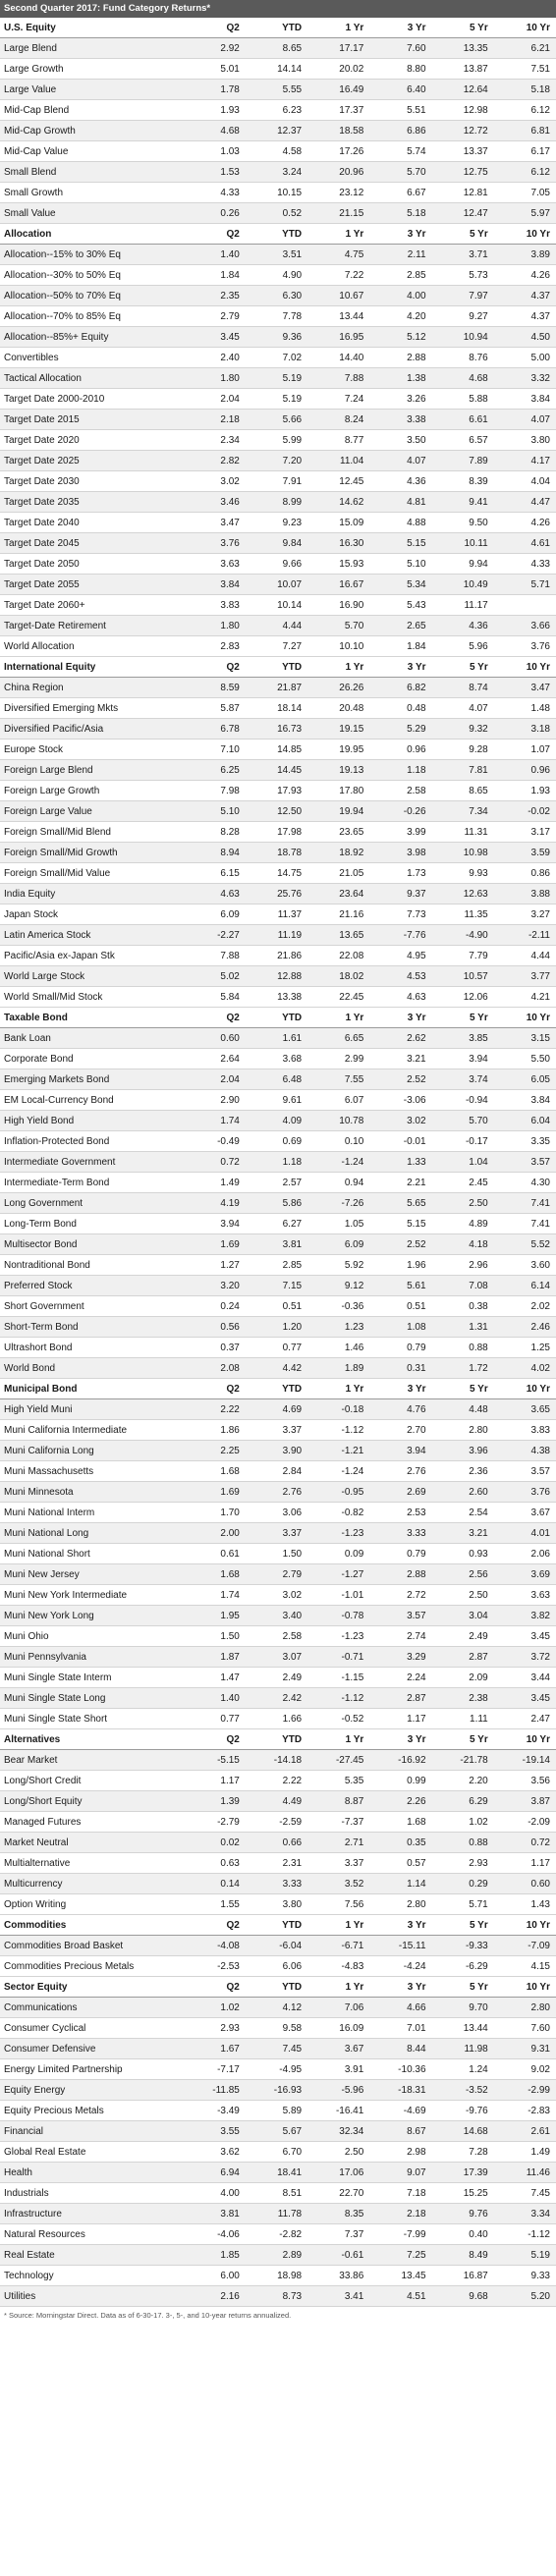  What do you see at coordinates (339, 2028) in the screenshot?
I see `return-value: 16.09` at bounding box center [339, 2028].